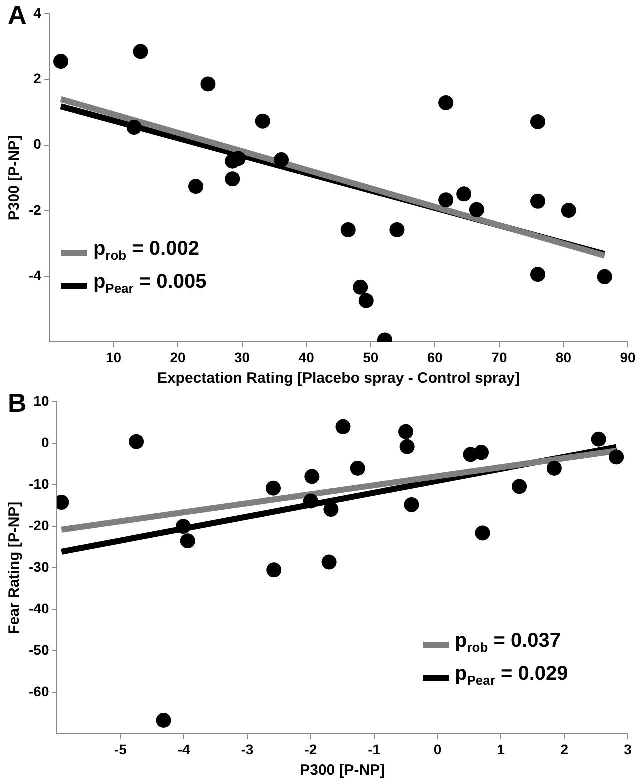  What do you see at coordinates (628, 357) in the screenshot?
I see `x-tick-label: 90` at bounding box center [628, 357].